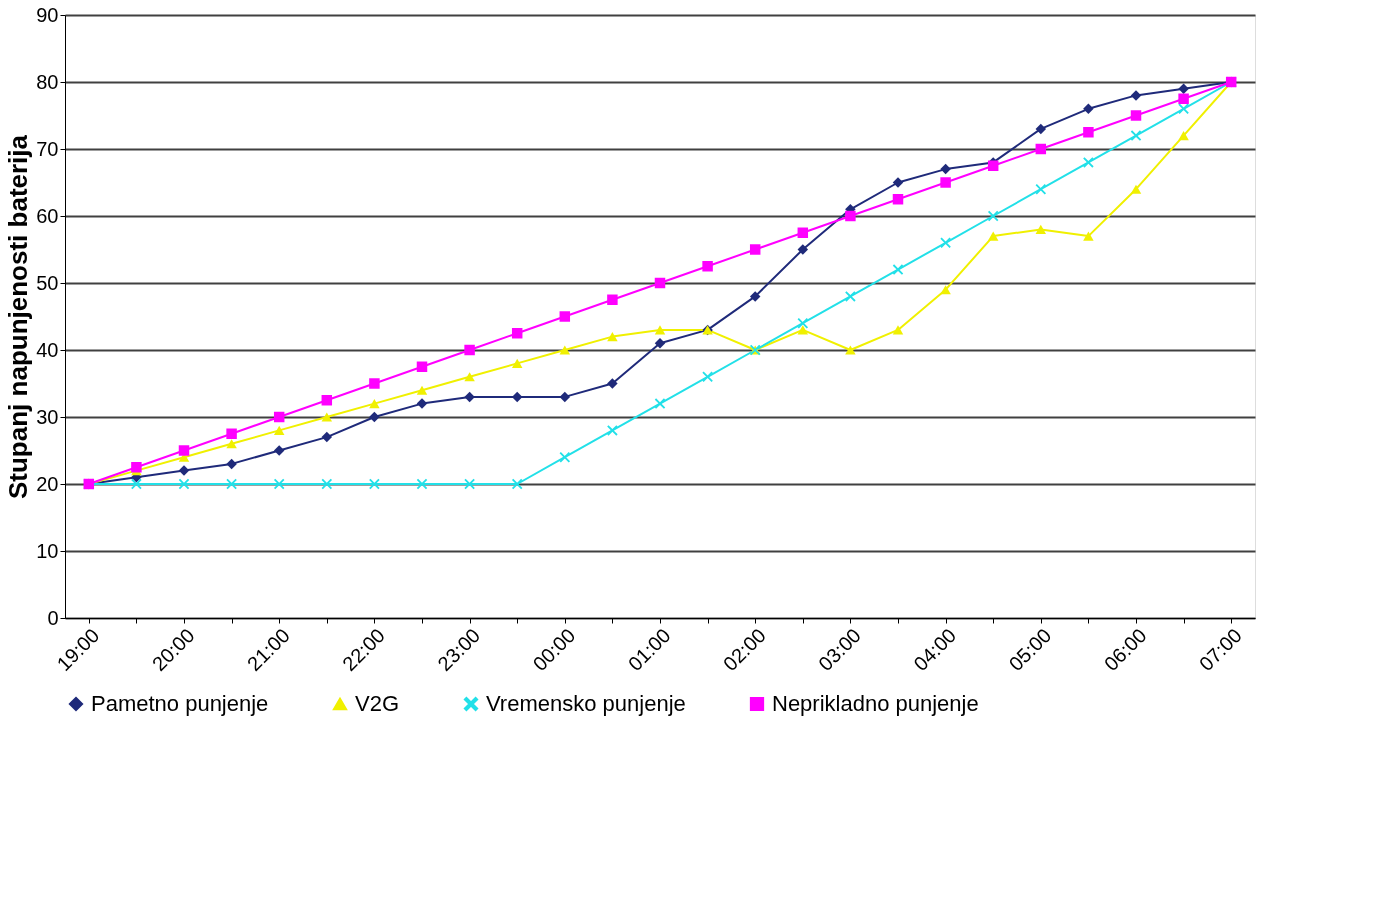 The height and width of the screenshot is (912, 1379). Describe the element at coordinates (18, 317) in the screenshot. I see `y-axis-title: Stupanj napunjenosti baterija` at that location.